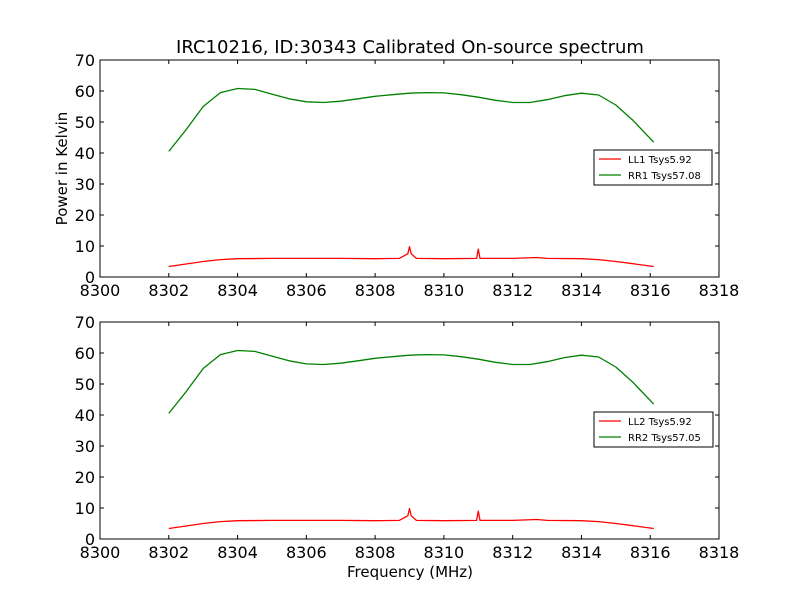 This screenshot has height=600, width=800. I want to click on y-axis-label: Power in Kelvin, so click(62, 169).